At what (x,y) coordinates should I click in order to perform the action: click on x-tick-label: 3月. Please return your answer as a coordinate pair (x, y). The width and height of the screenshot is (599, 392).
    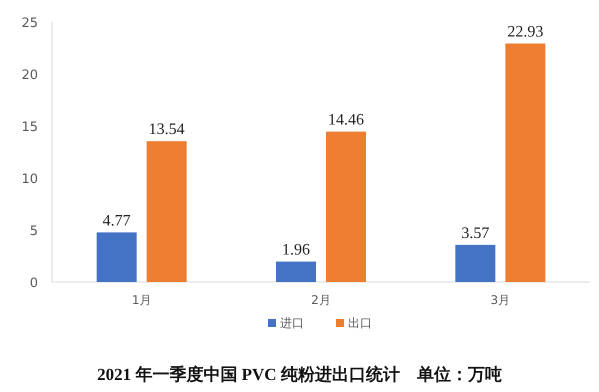
    Looking at the image, I should click on (500, 300).